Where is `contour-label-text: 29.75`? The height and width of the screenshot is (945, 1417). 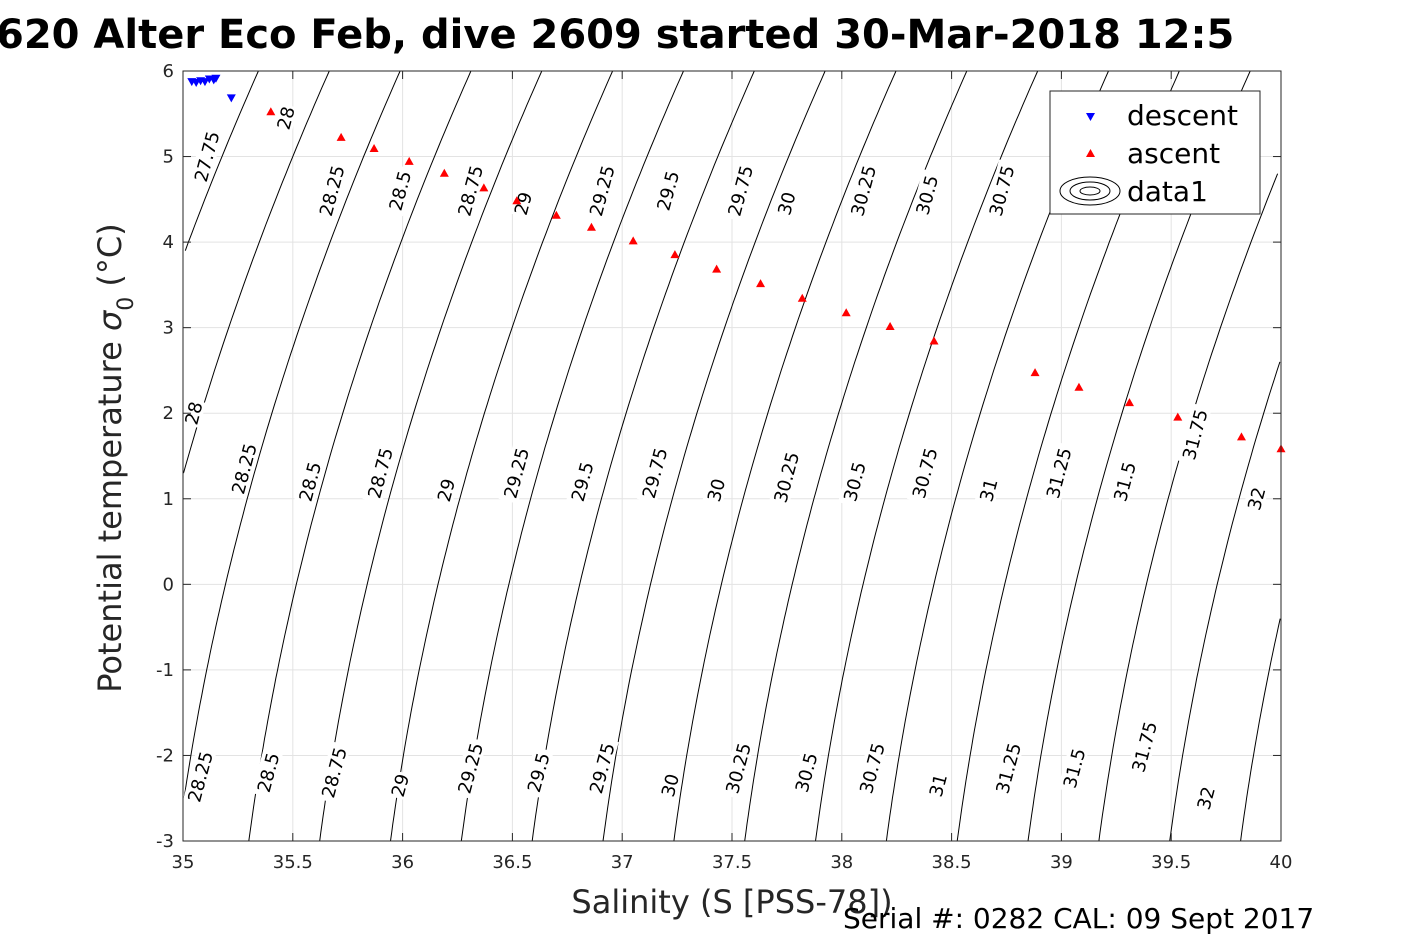
contour-label-text: 29.75 is located at coordinates (741, 190).